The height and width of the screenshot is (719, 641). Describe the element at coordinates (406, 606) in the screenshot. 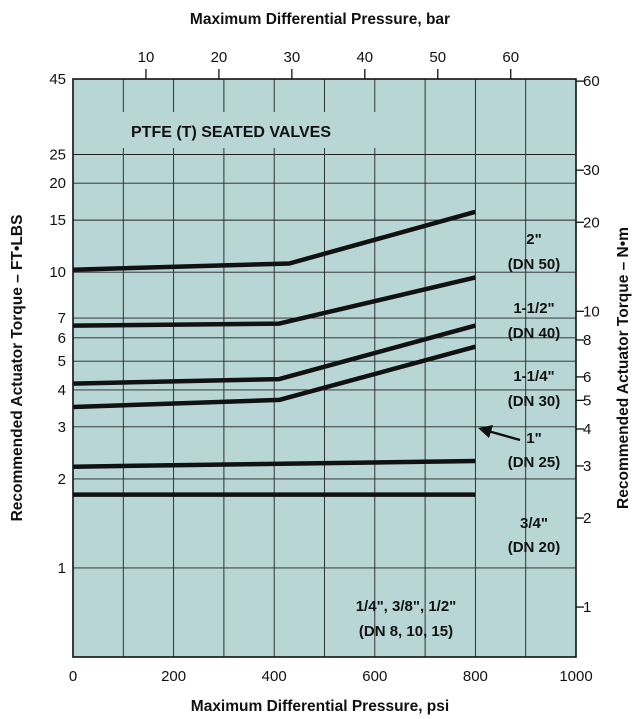

I see `series-label: 1/4", 3/8", 1/2"` at that location.